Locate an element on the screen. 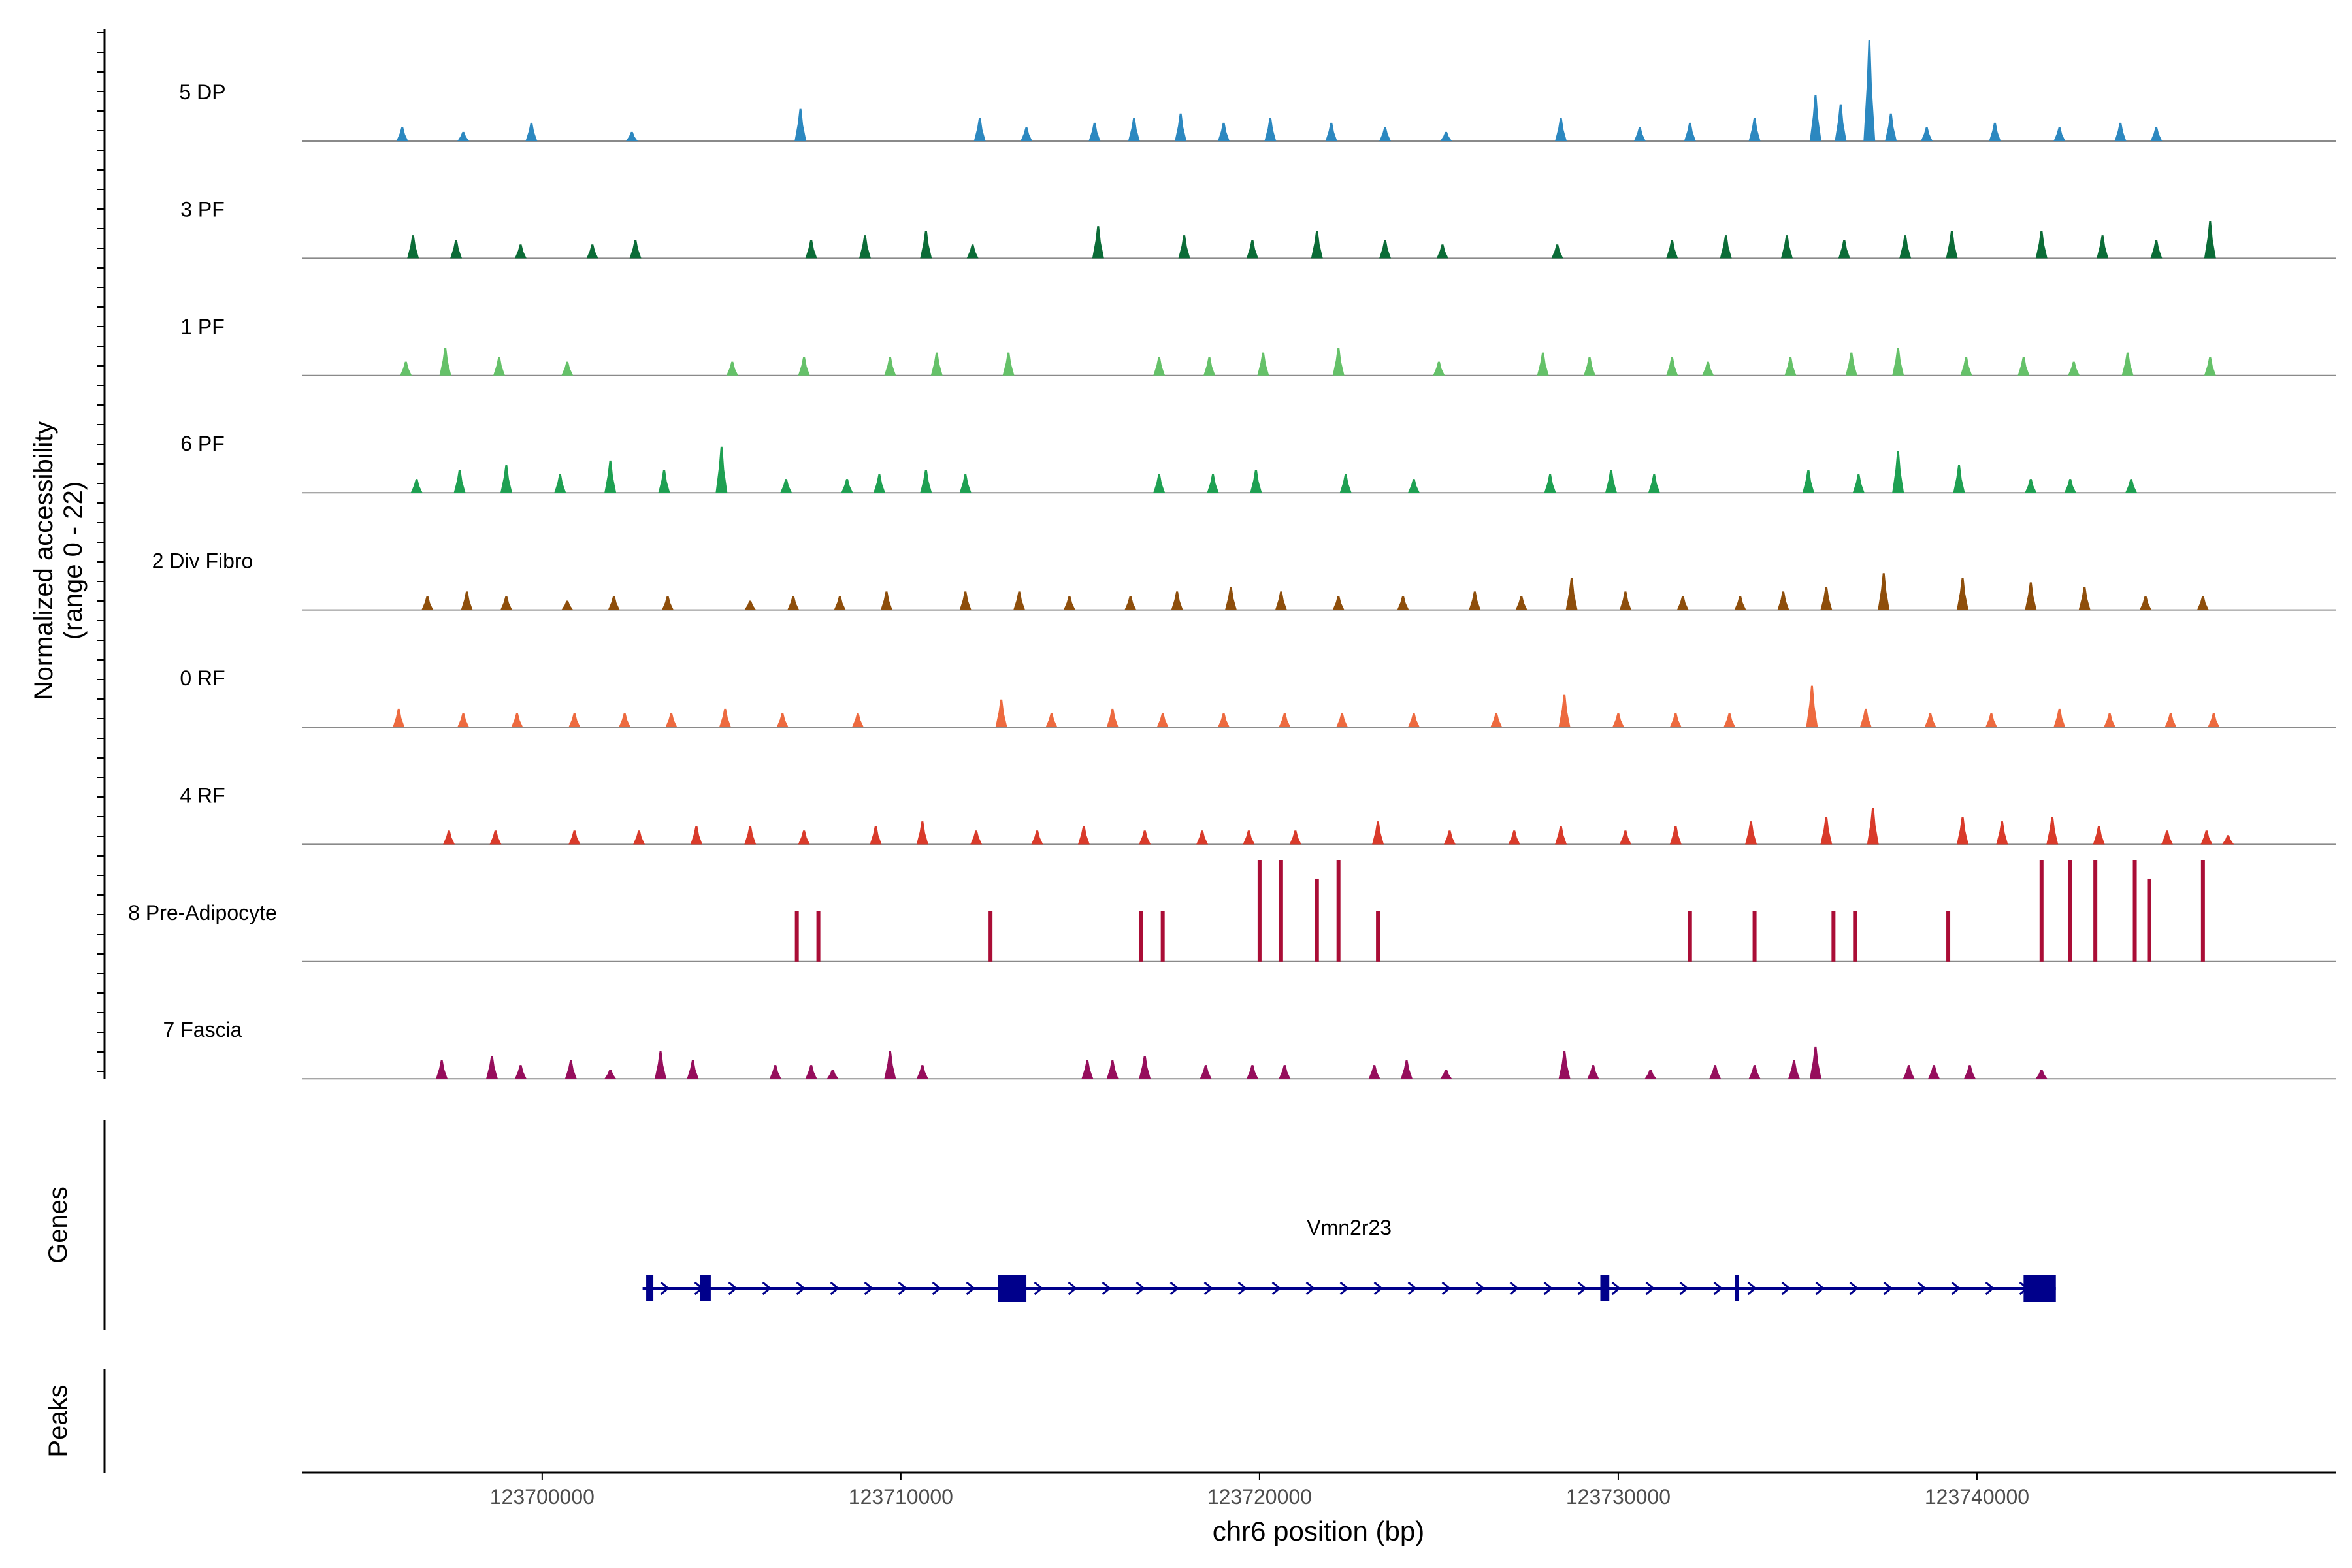 This screenshot has height=1568, width=2352. track-label: 2 Div Fibro is located at coordinates (202, 561).